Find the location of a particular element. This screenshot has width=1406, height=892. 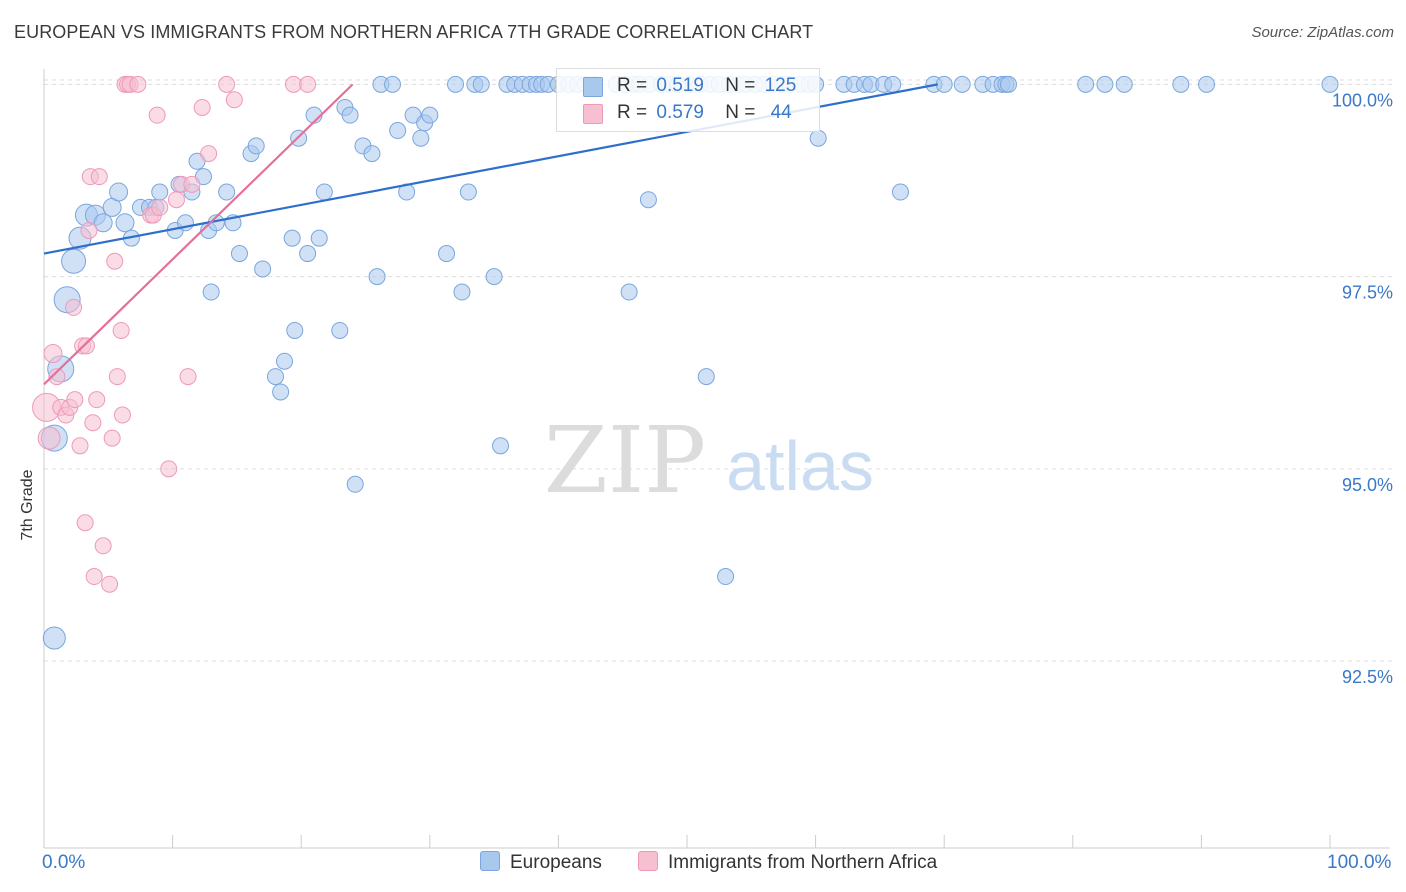

bottom-europeans-label: Europeans is located at coordinates (556, 862).